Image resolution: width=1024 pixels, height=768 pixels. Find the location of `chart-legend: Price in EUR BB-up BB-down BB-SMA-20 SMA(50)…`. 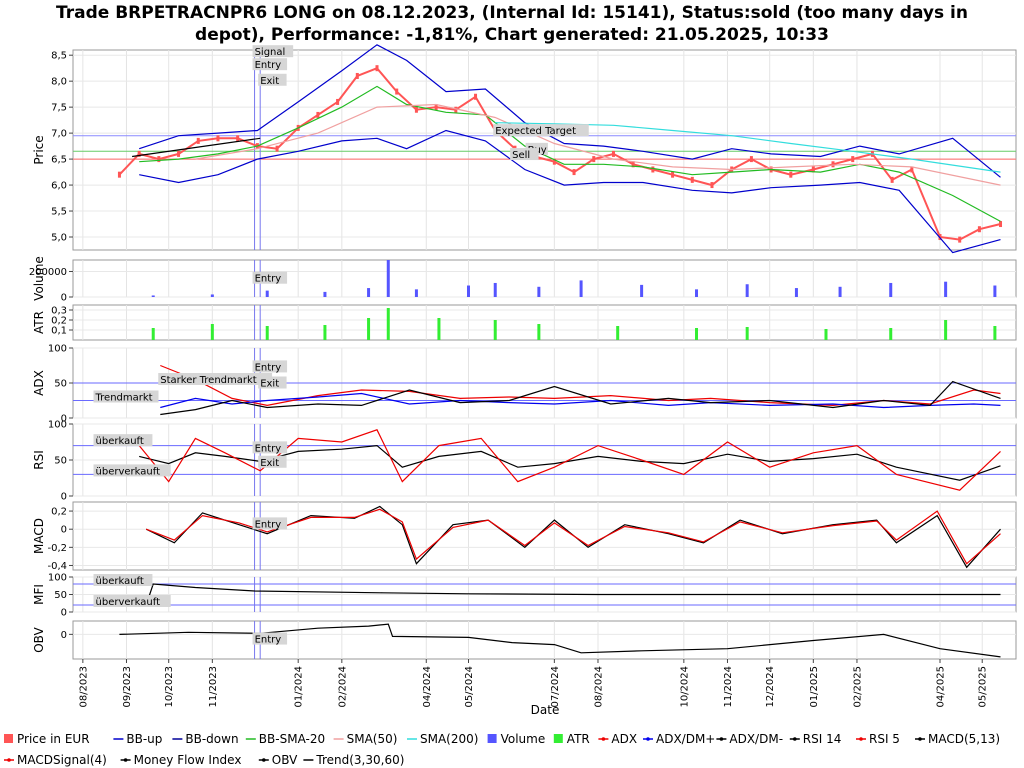

chart-legend: Price in EUR BB-up BB-down BB-SMA-20 SMA(50)… is located at coordinates (502, 749).